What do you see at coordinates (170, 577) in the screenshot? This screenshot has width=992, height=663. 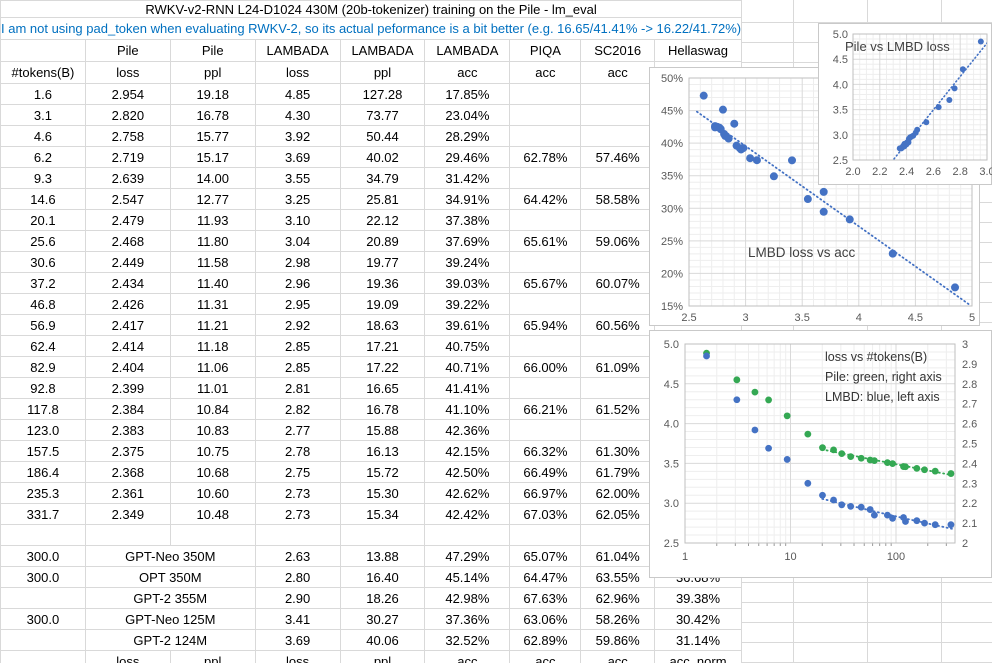 I see `model-name-cell: OPT 350M` at bounding box center [170, 577].